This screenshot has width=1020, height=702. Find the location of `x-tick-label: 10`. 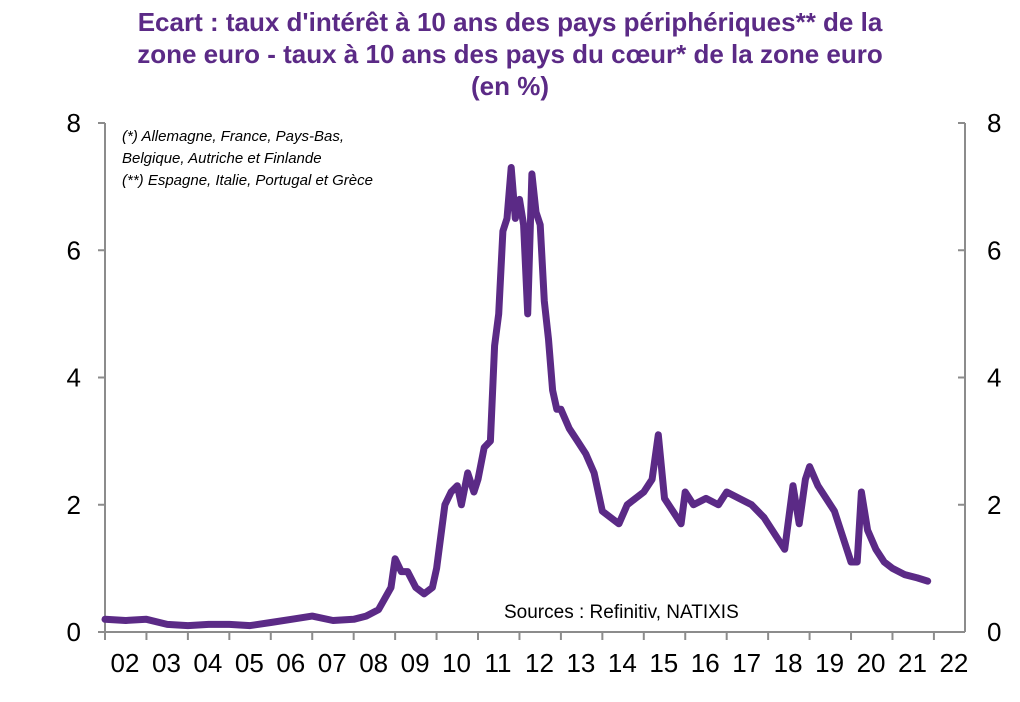

x-tick-label: 10 is located at coordinates (456, 663).